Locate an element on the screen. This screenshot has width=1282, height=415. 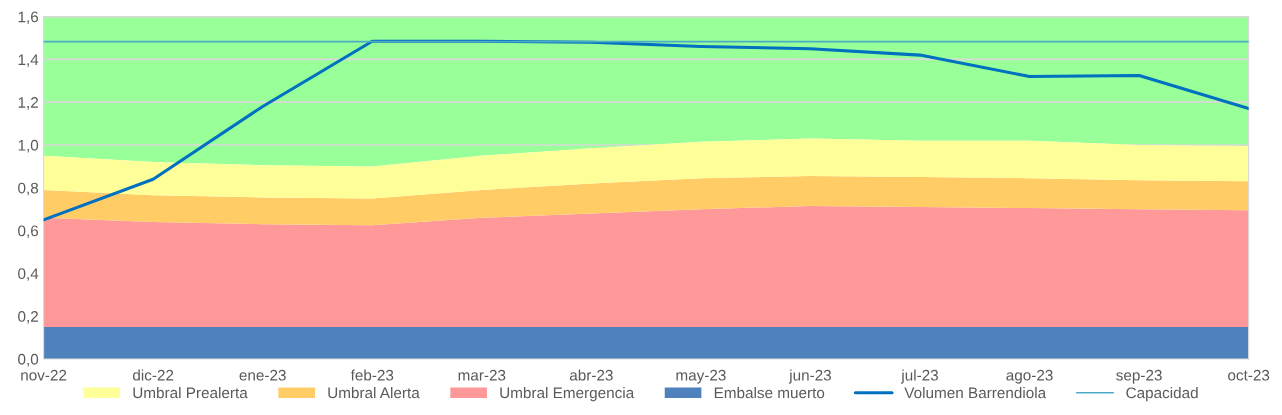
y-tick-label: 0,4 is located at coordinates (28, 274).